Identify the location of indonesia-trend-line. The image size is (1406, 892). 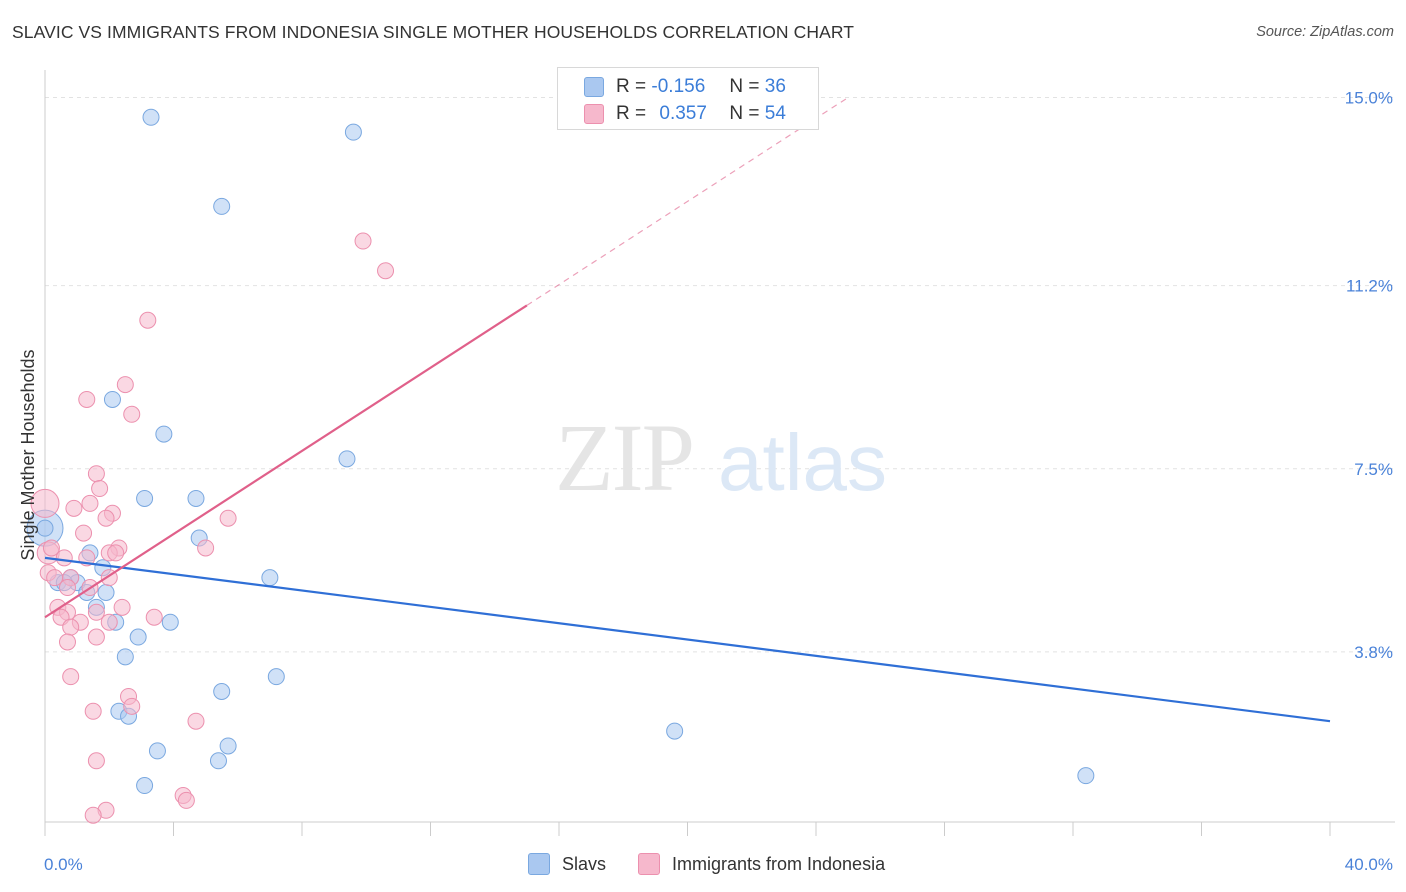
(286, 461).